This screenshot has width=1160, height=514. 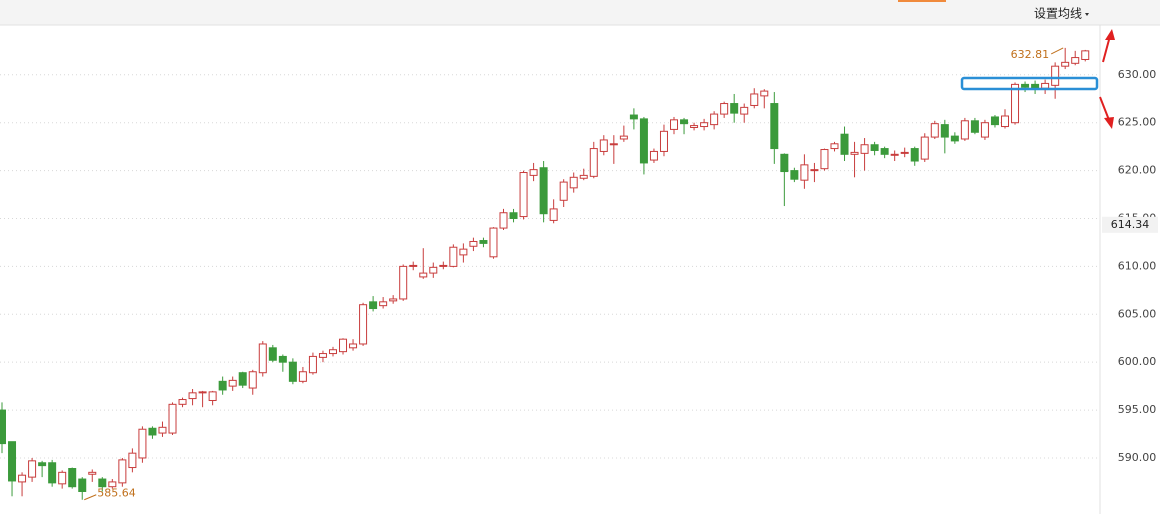 What do you see at coordinates (1030, 54) in the screenshot?
I see `max-label: 632.81` at bounding box center [1030, 54].